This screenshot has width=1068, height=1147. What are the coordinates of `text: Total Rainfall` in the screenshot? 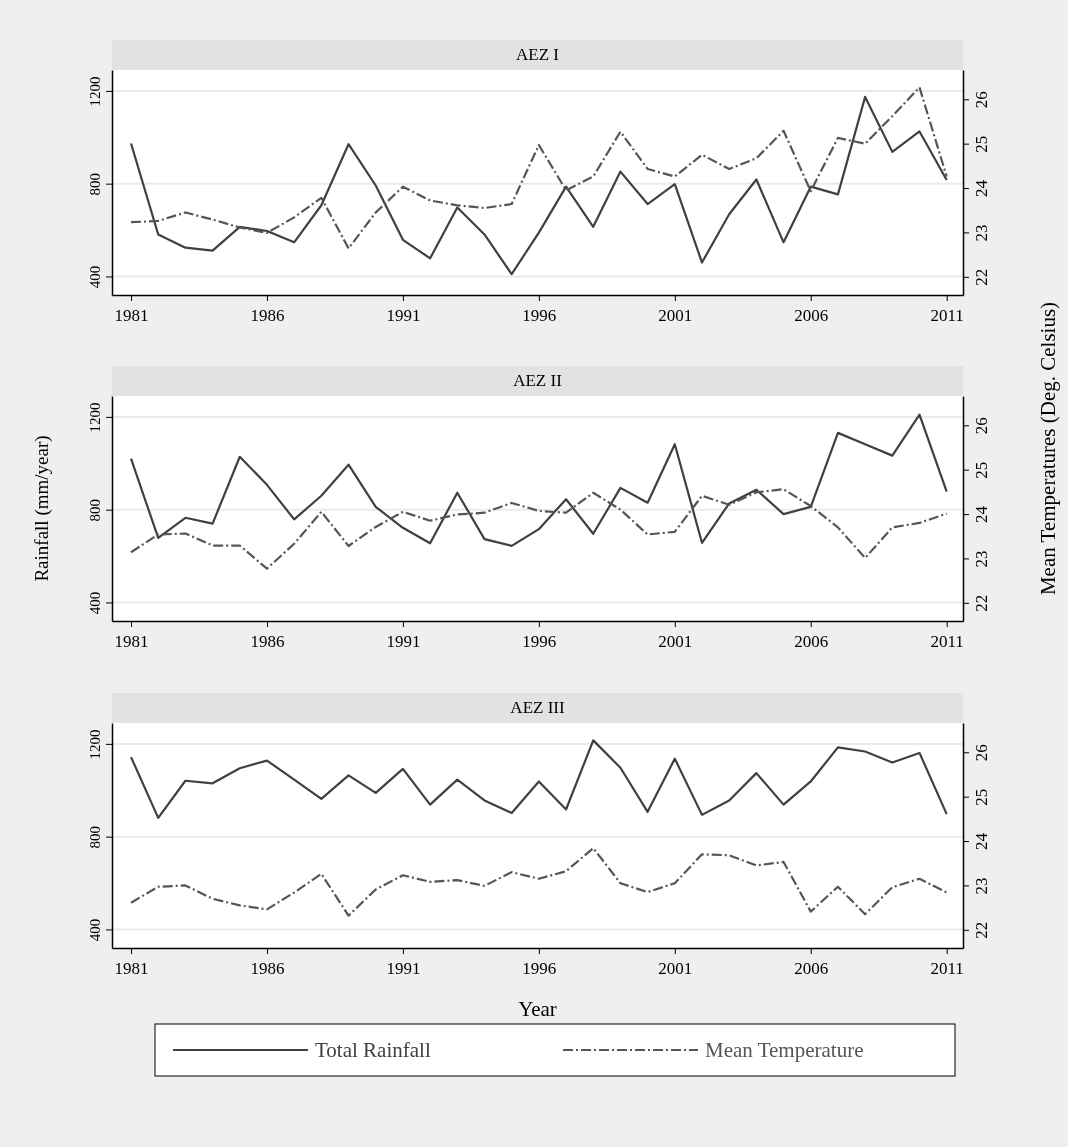 It's located at (373, 1050).